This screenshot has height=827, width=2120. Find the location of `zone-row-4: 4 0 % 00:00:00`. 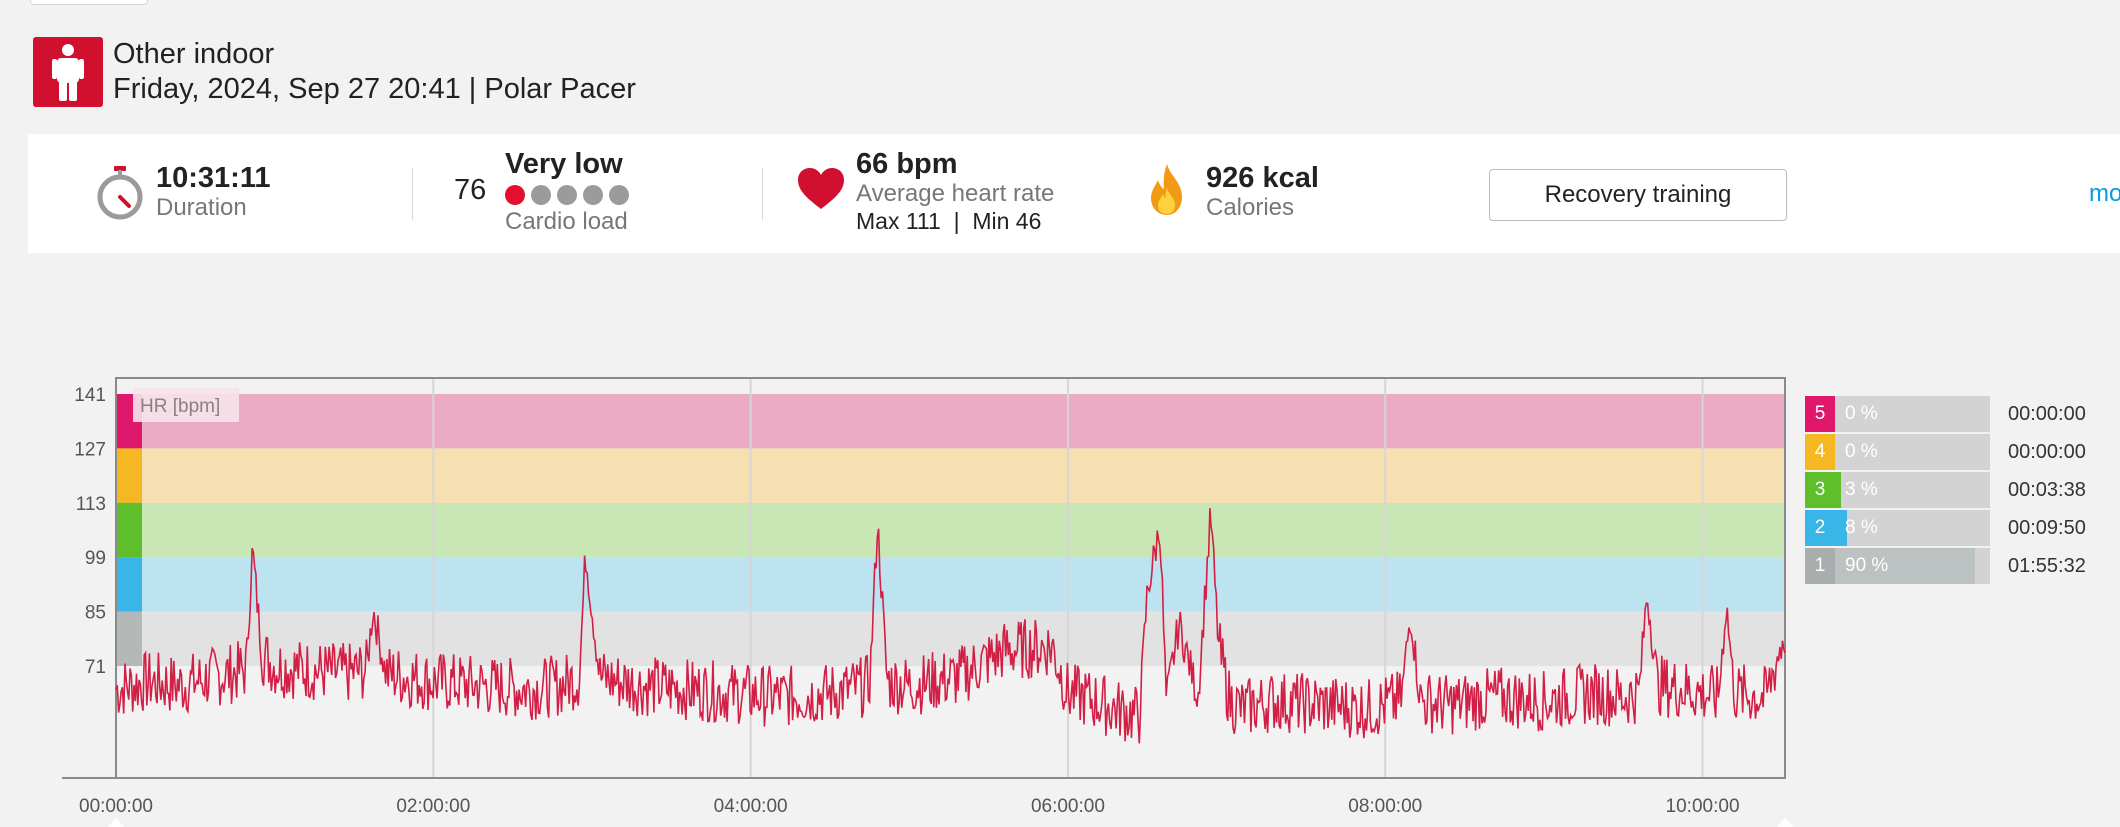

zone-row-4: 4 0 % 00:00:00 is located at coordinates (1962, 452).